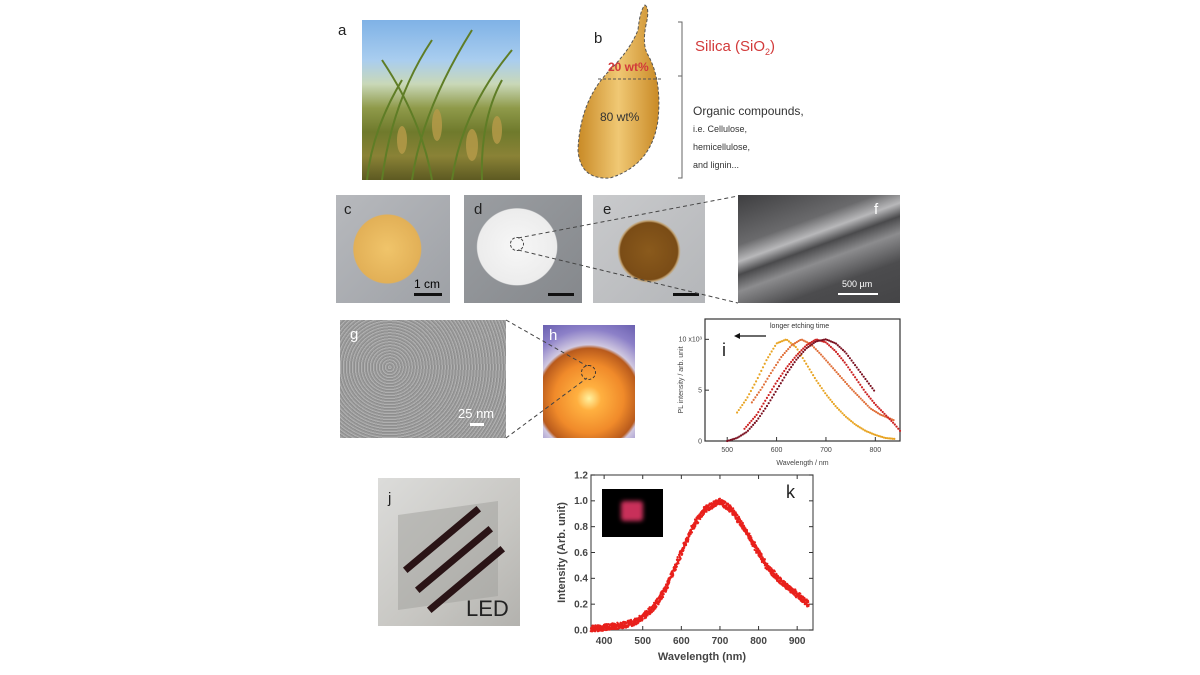 Image resolution: width=1200 pixels, height=675 pixels. What do you see at coordinates (691, 340) in the screenshot?
I see `y-tick-label: 10 x10³` at bounding box center [691, 340].